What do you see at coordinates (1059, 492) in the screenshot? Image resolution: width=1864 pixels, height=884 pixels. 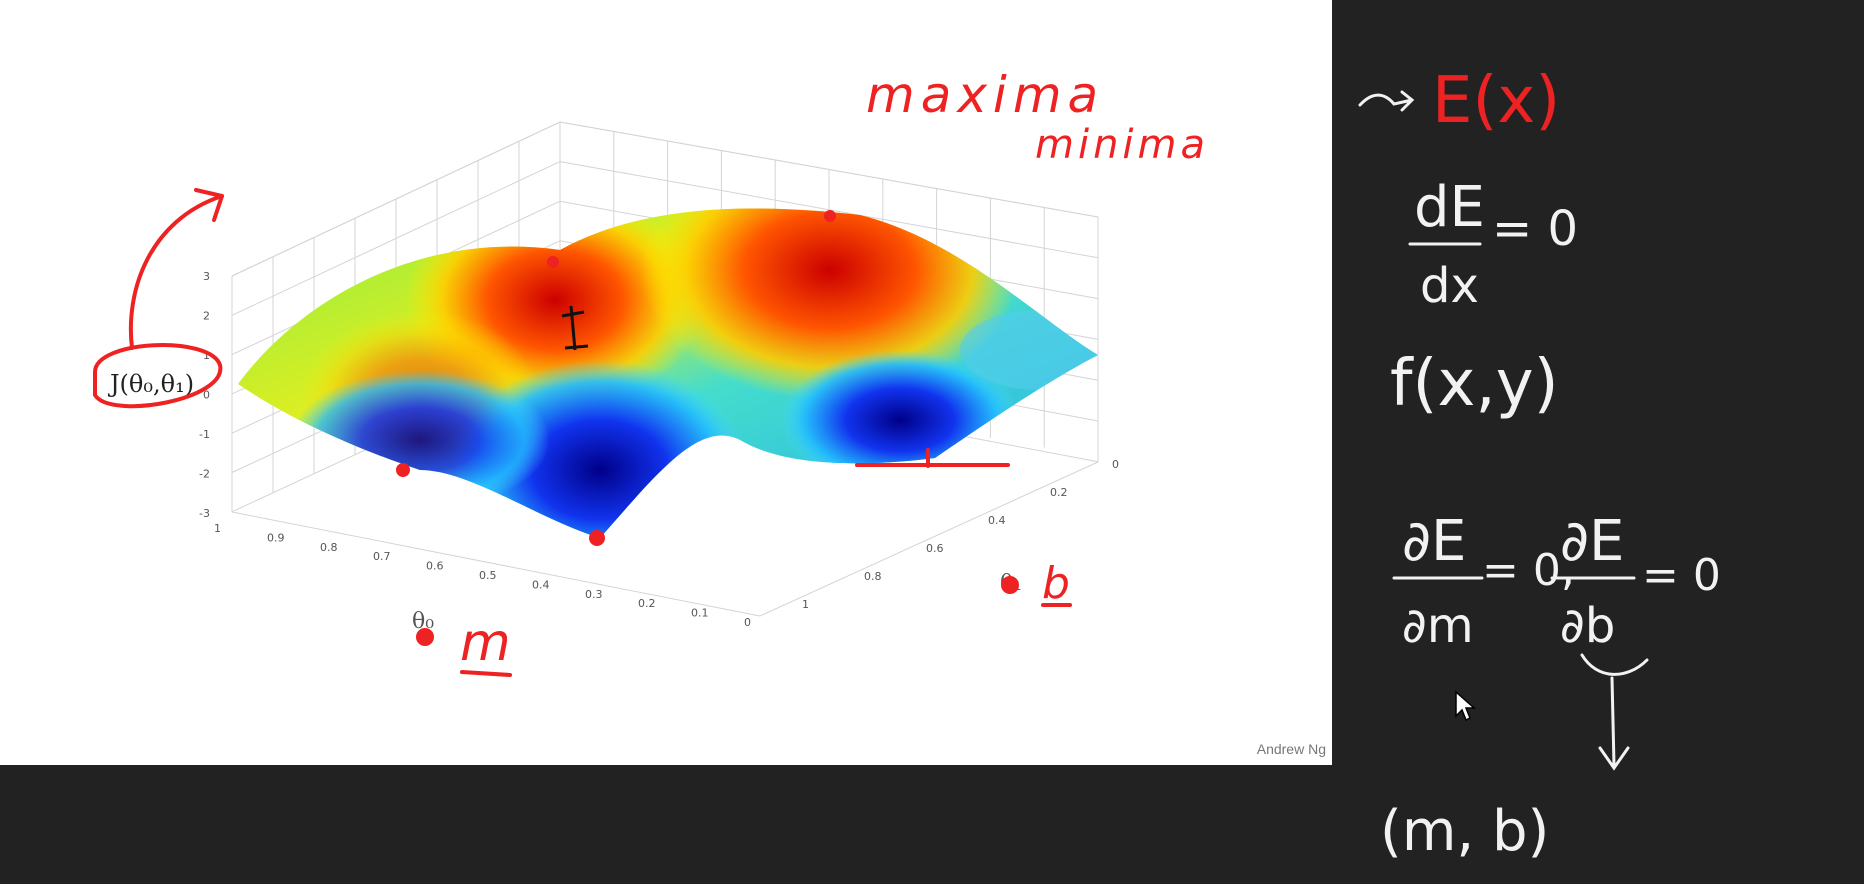 I see `y-tick-label: 0.2` at bounding box center [1059, 492].